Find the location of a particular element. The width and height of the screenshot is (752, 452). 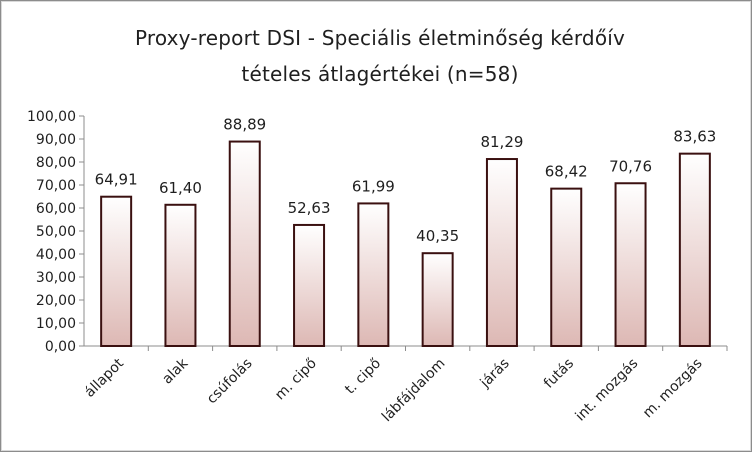

y-tick-label: 20,00 is located at coordinates (56, 301).